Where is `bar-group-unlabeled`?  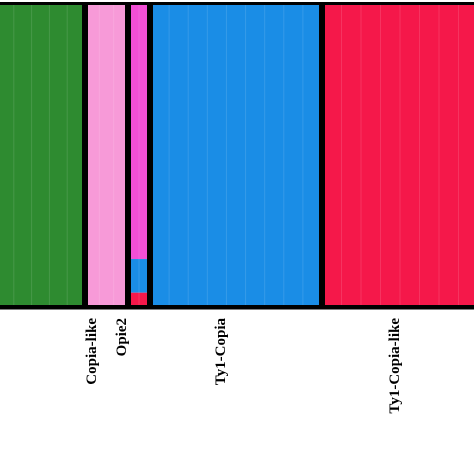
bar-group-unlabeled is located at coordinates (42, 155).